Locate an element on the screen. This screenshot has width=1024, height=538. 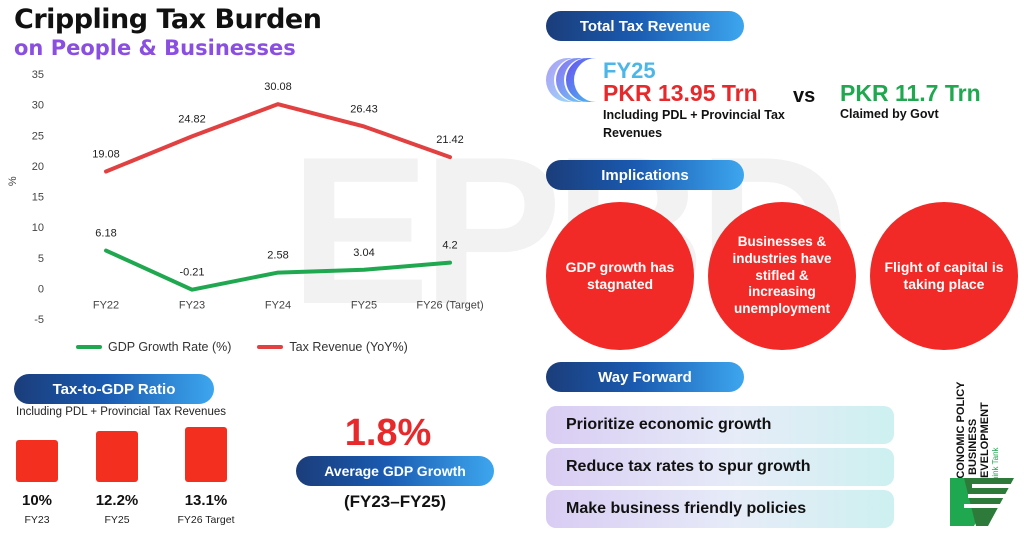
pkr-actual-note: Including PDL + Provincial Tax Revenues is located at coordinates (694, 124).